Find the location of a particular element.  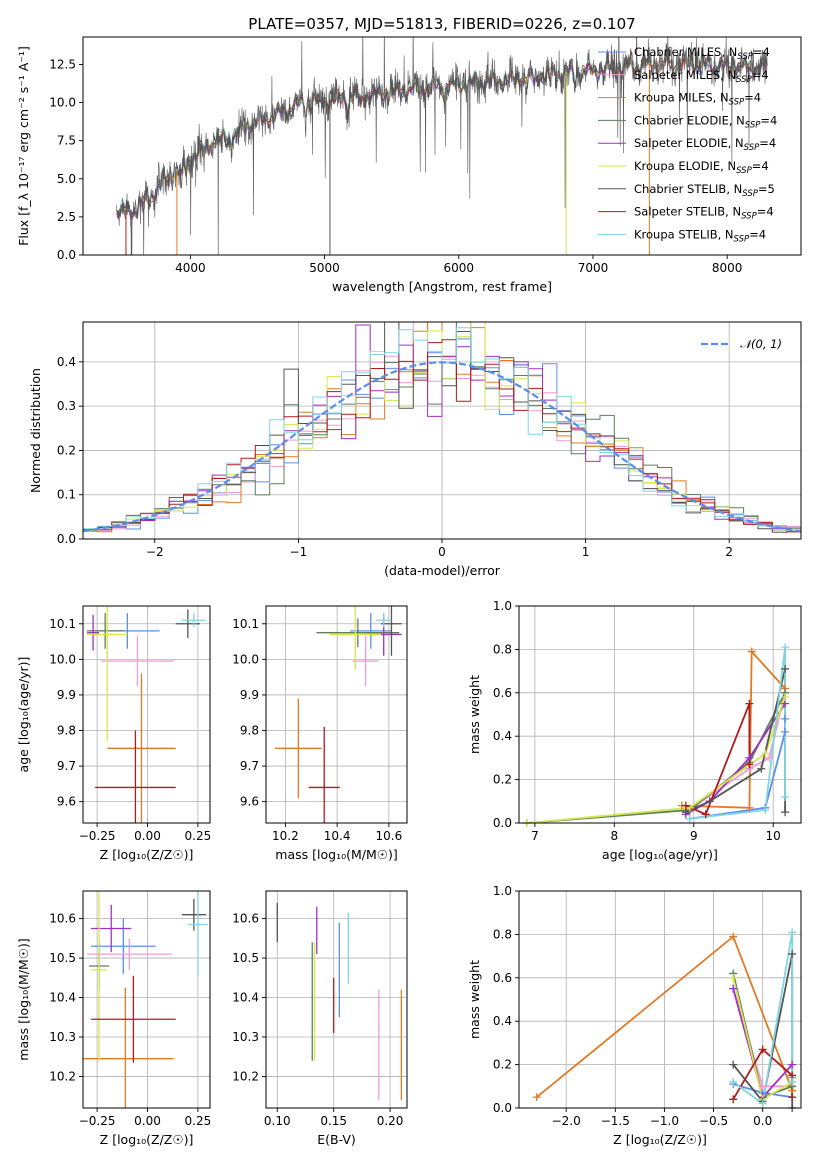

x-tick-label: 8 is located at coordinates (615, 836).